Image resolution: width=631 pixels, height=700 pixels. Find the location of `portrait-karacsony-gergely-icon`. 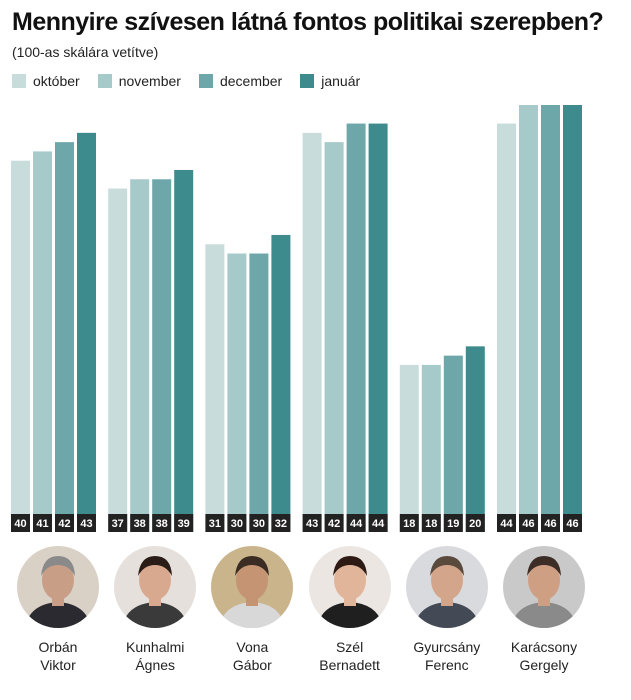

portrait-karacsony-gergely-icon is located at coordinates (544, 587).